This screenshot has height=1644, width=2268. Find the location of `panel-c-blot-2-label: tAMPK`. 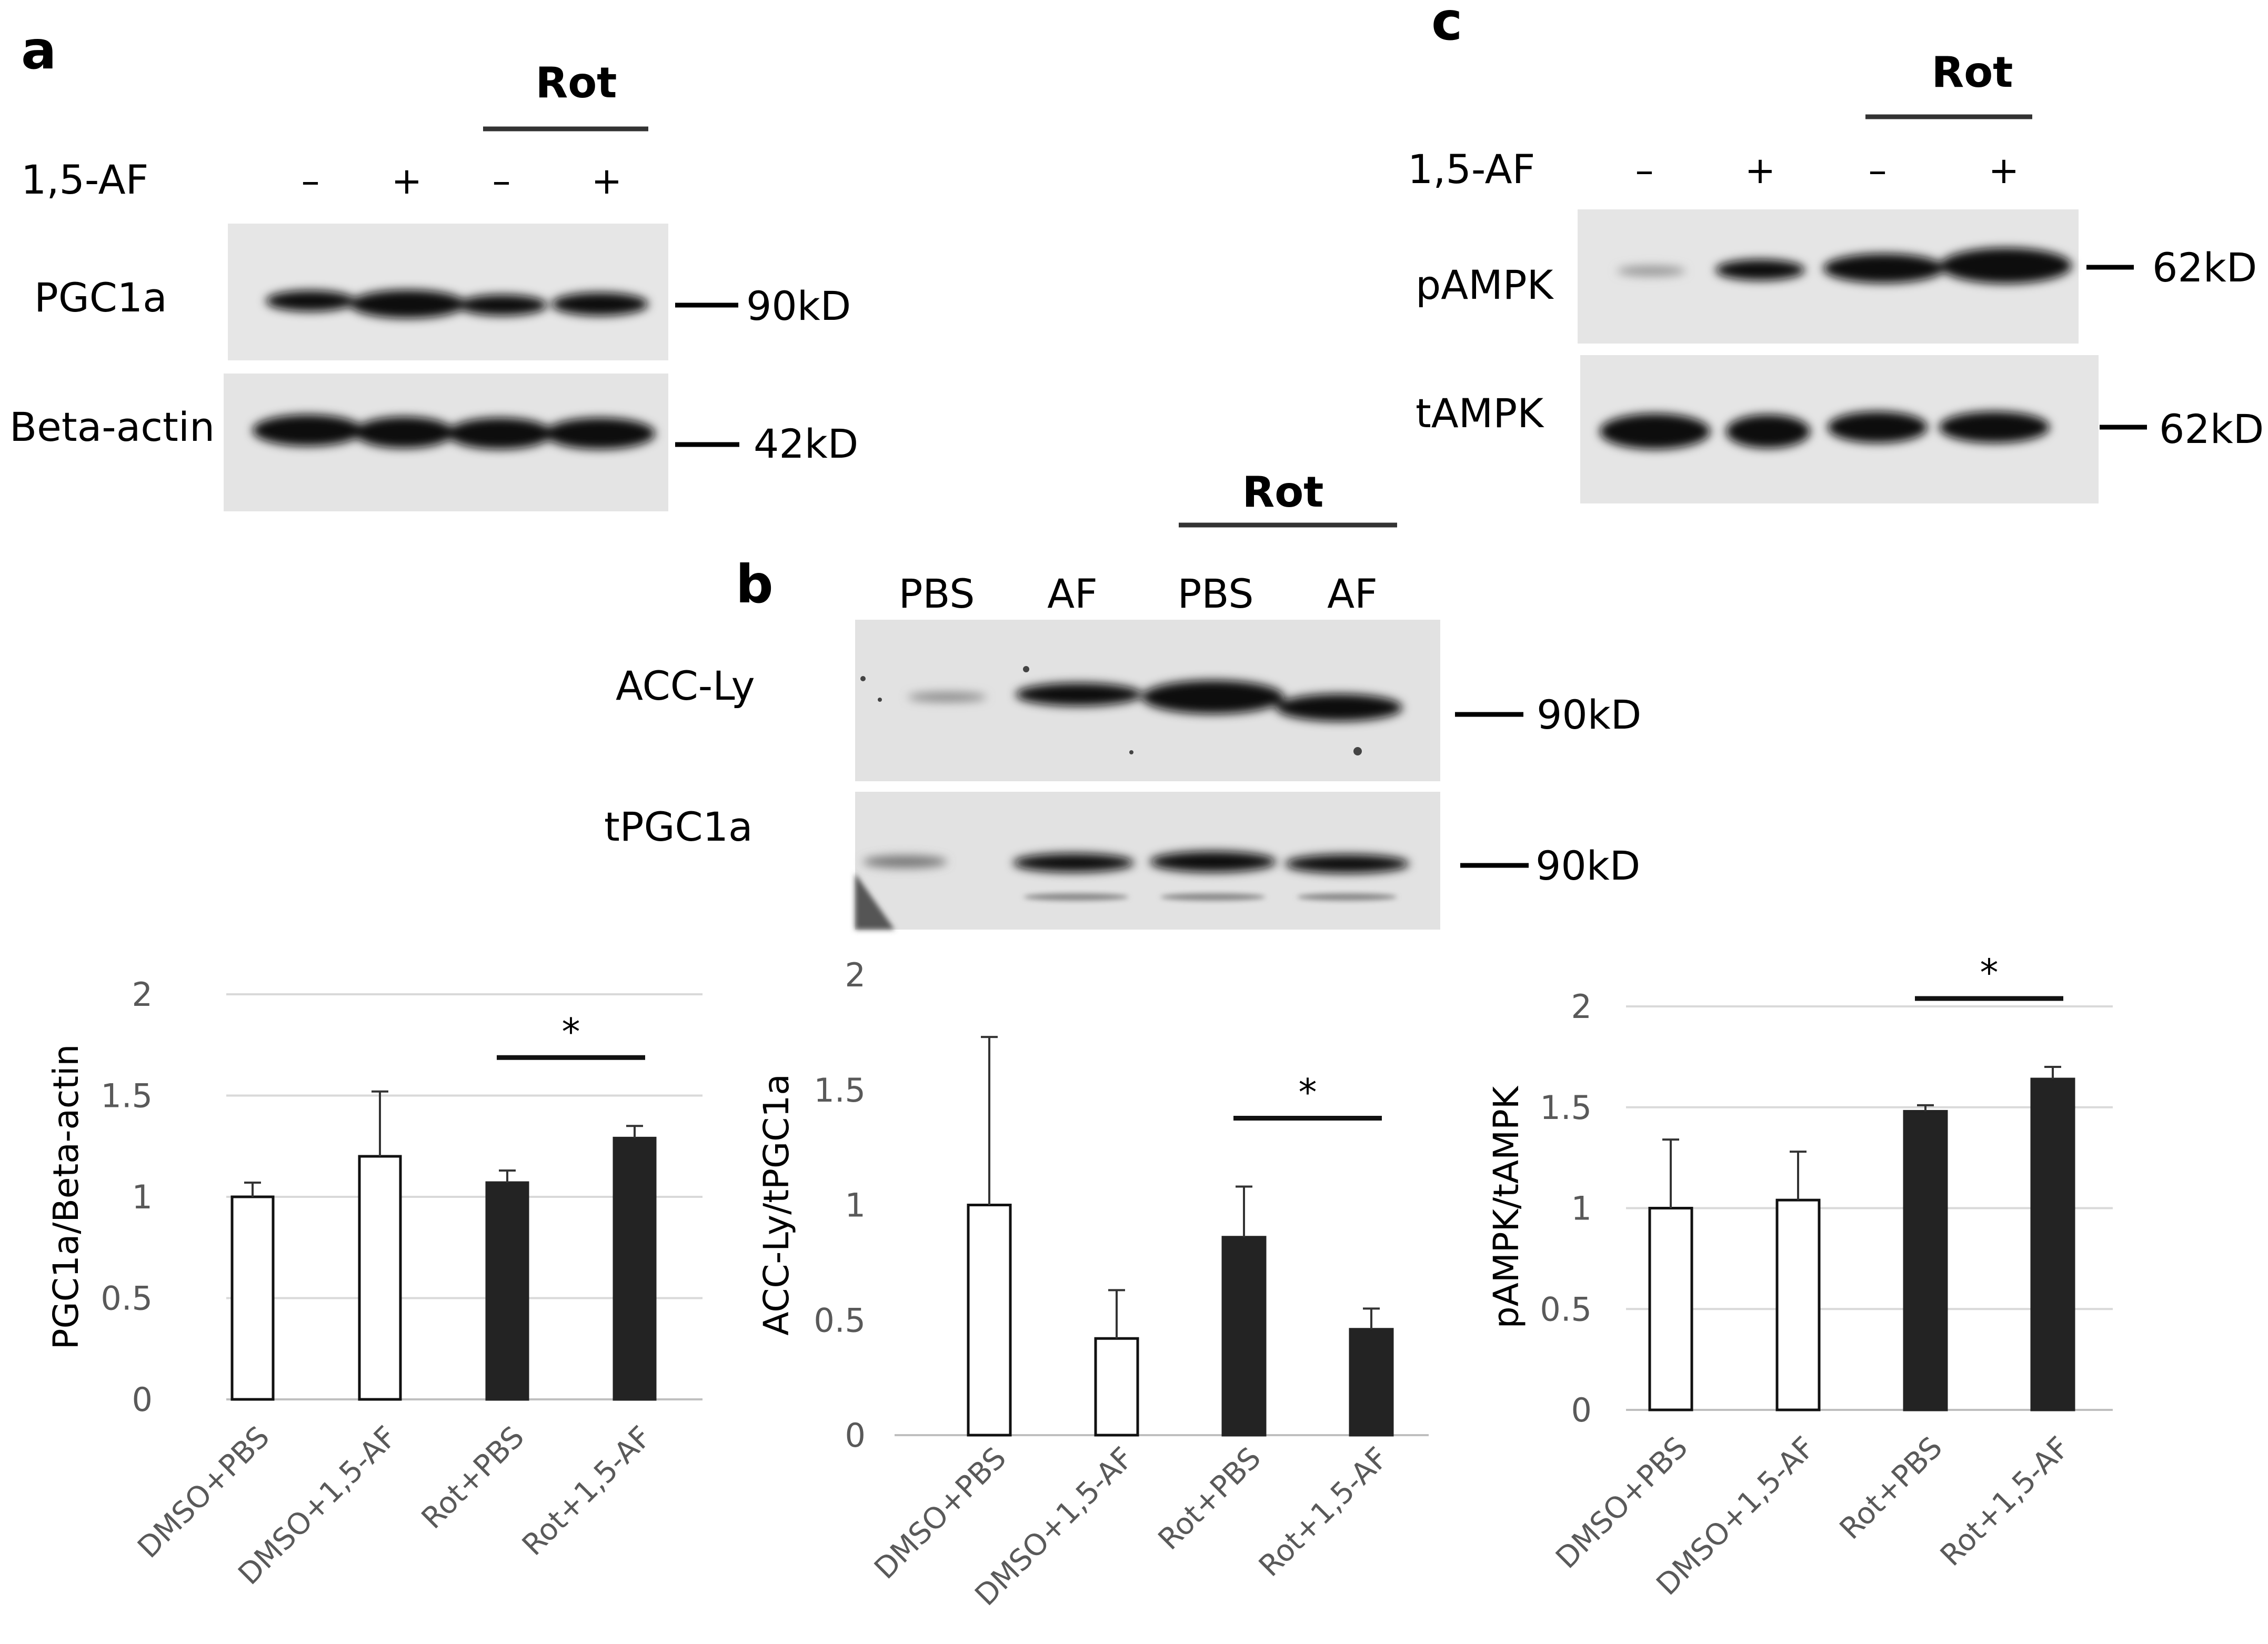

panel-c-blot-2-label: tAMPK is located at coordinates (1480, 413).